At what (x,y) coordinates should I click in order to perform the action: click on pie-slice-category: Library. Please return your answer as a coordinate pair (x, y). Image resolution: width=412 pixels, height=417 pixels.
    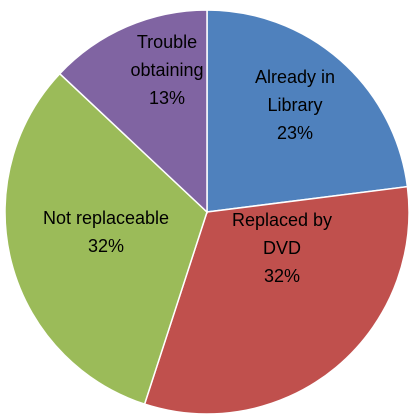
    Looking at the image, I should click on (294, 105).